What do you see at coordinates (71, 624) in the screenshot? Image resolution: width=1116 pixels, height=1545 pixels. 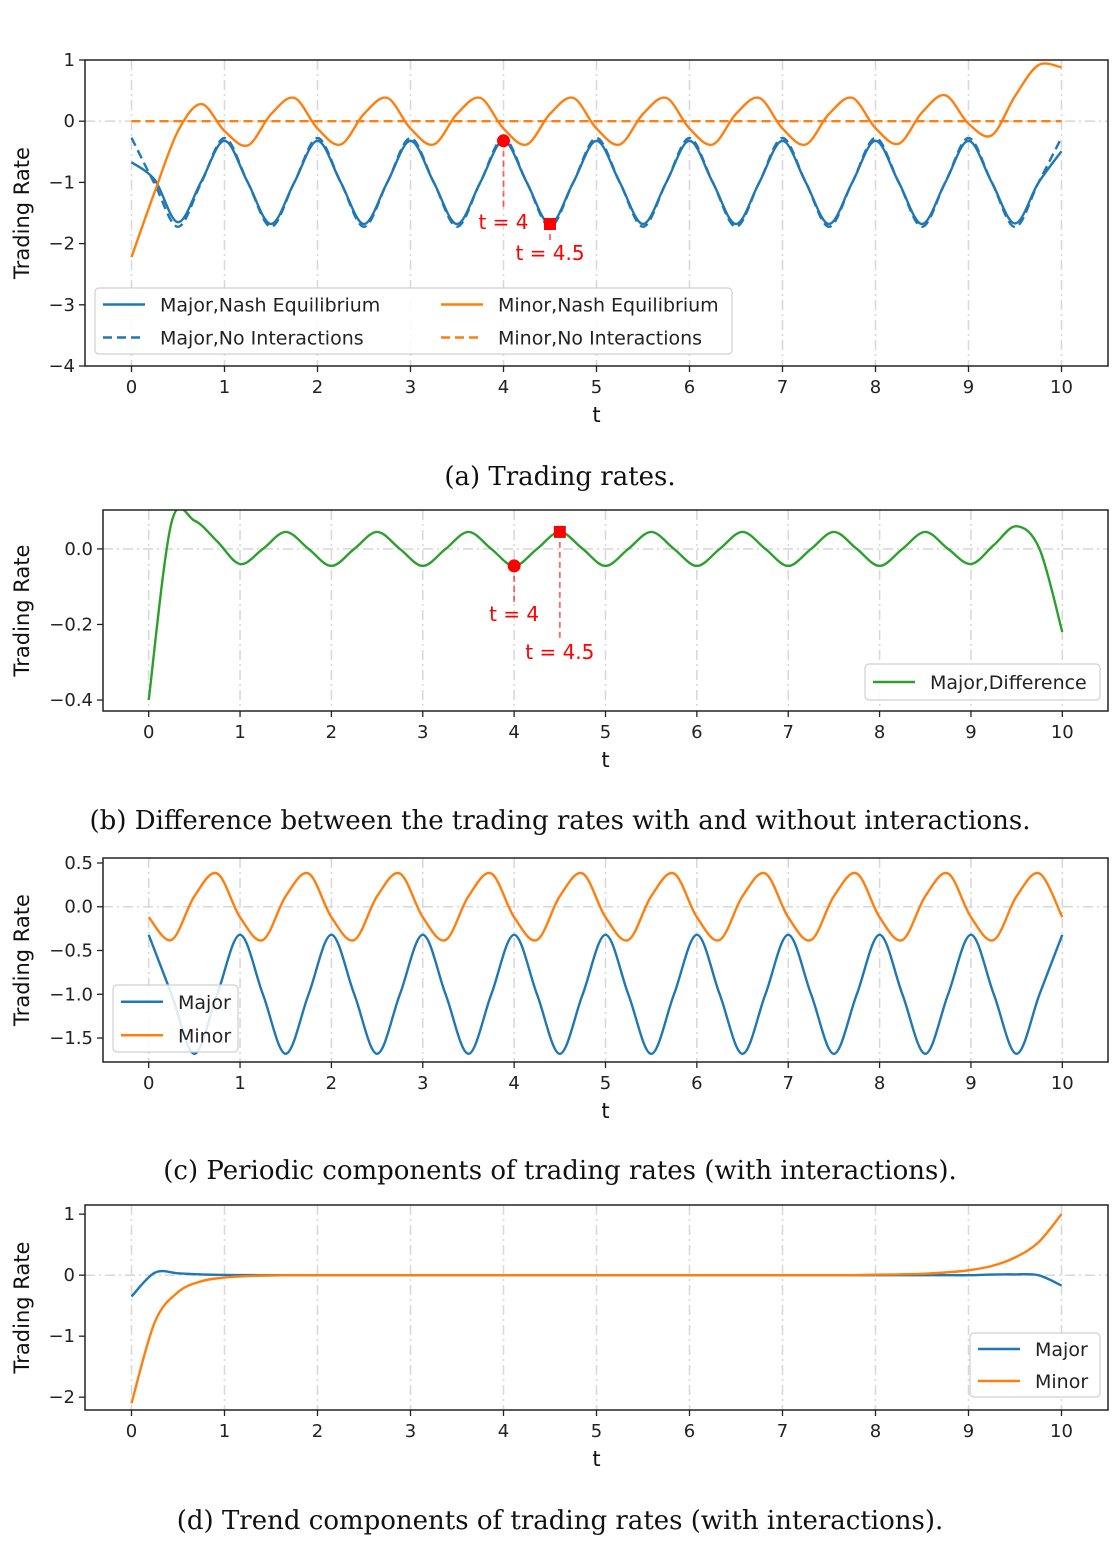 I see `y-tick-label: −0.2` at bounding box center [71, 624].